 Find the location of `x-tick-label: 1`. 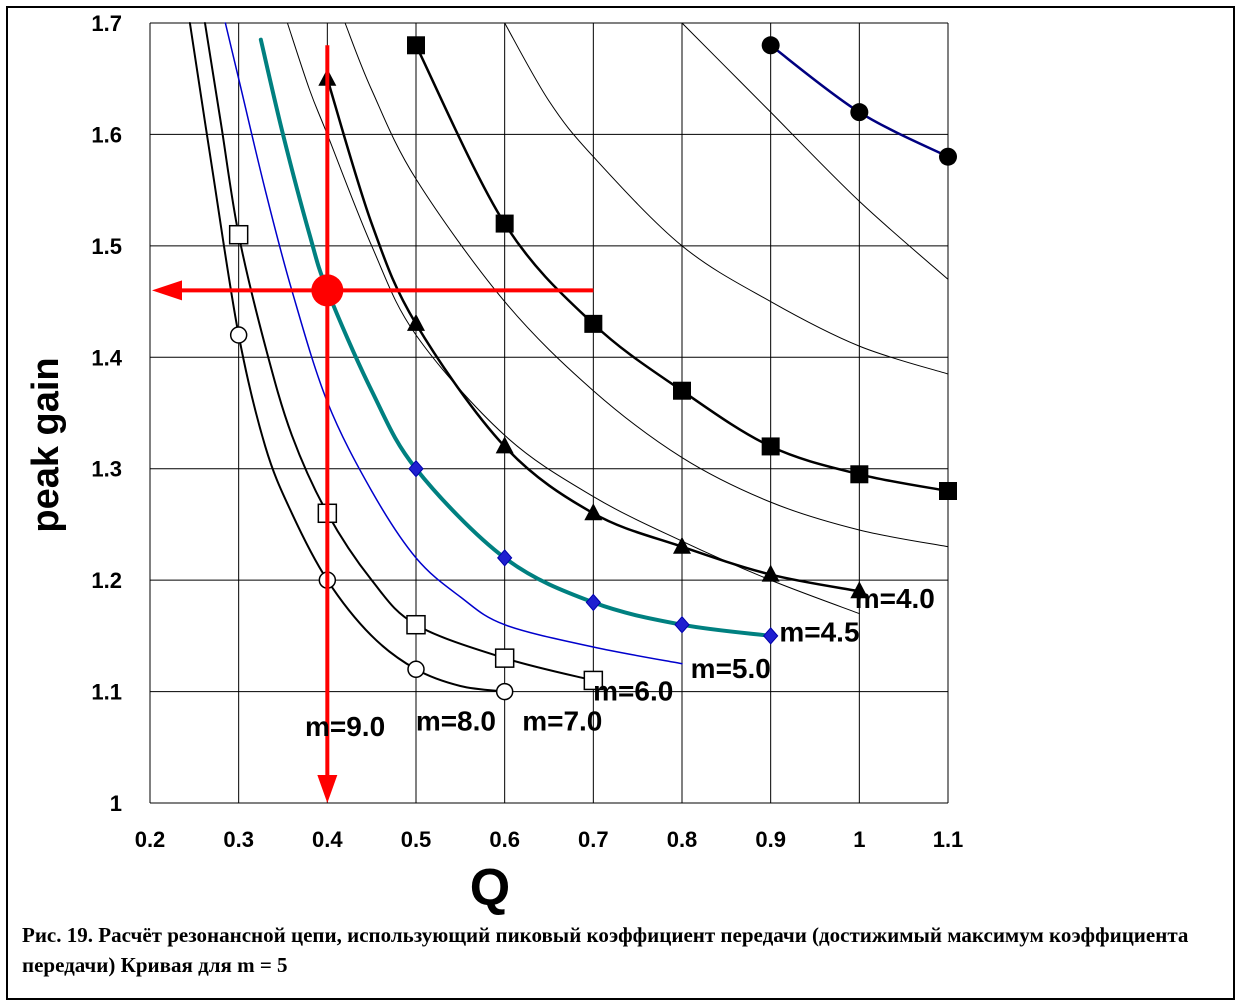

x-tick-label: 1 is located at coordinates (859, 839).